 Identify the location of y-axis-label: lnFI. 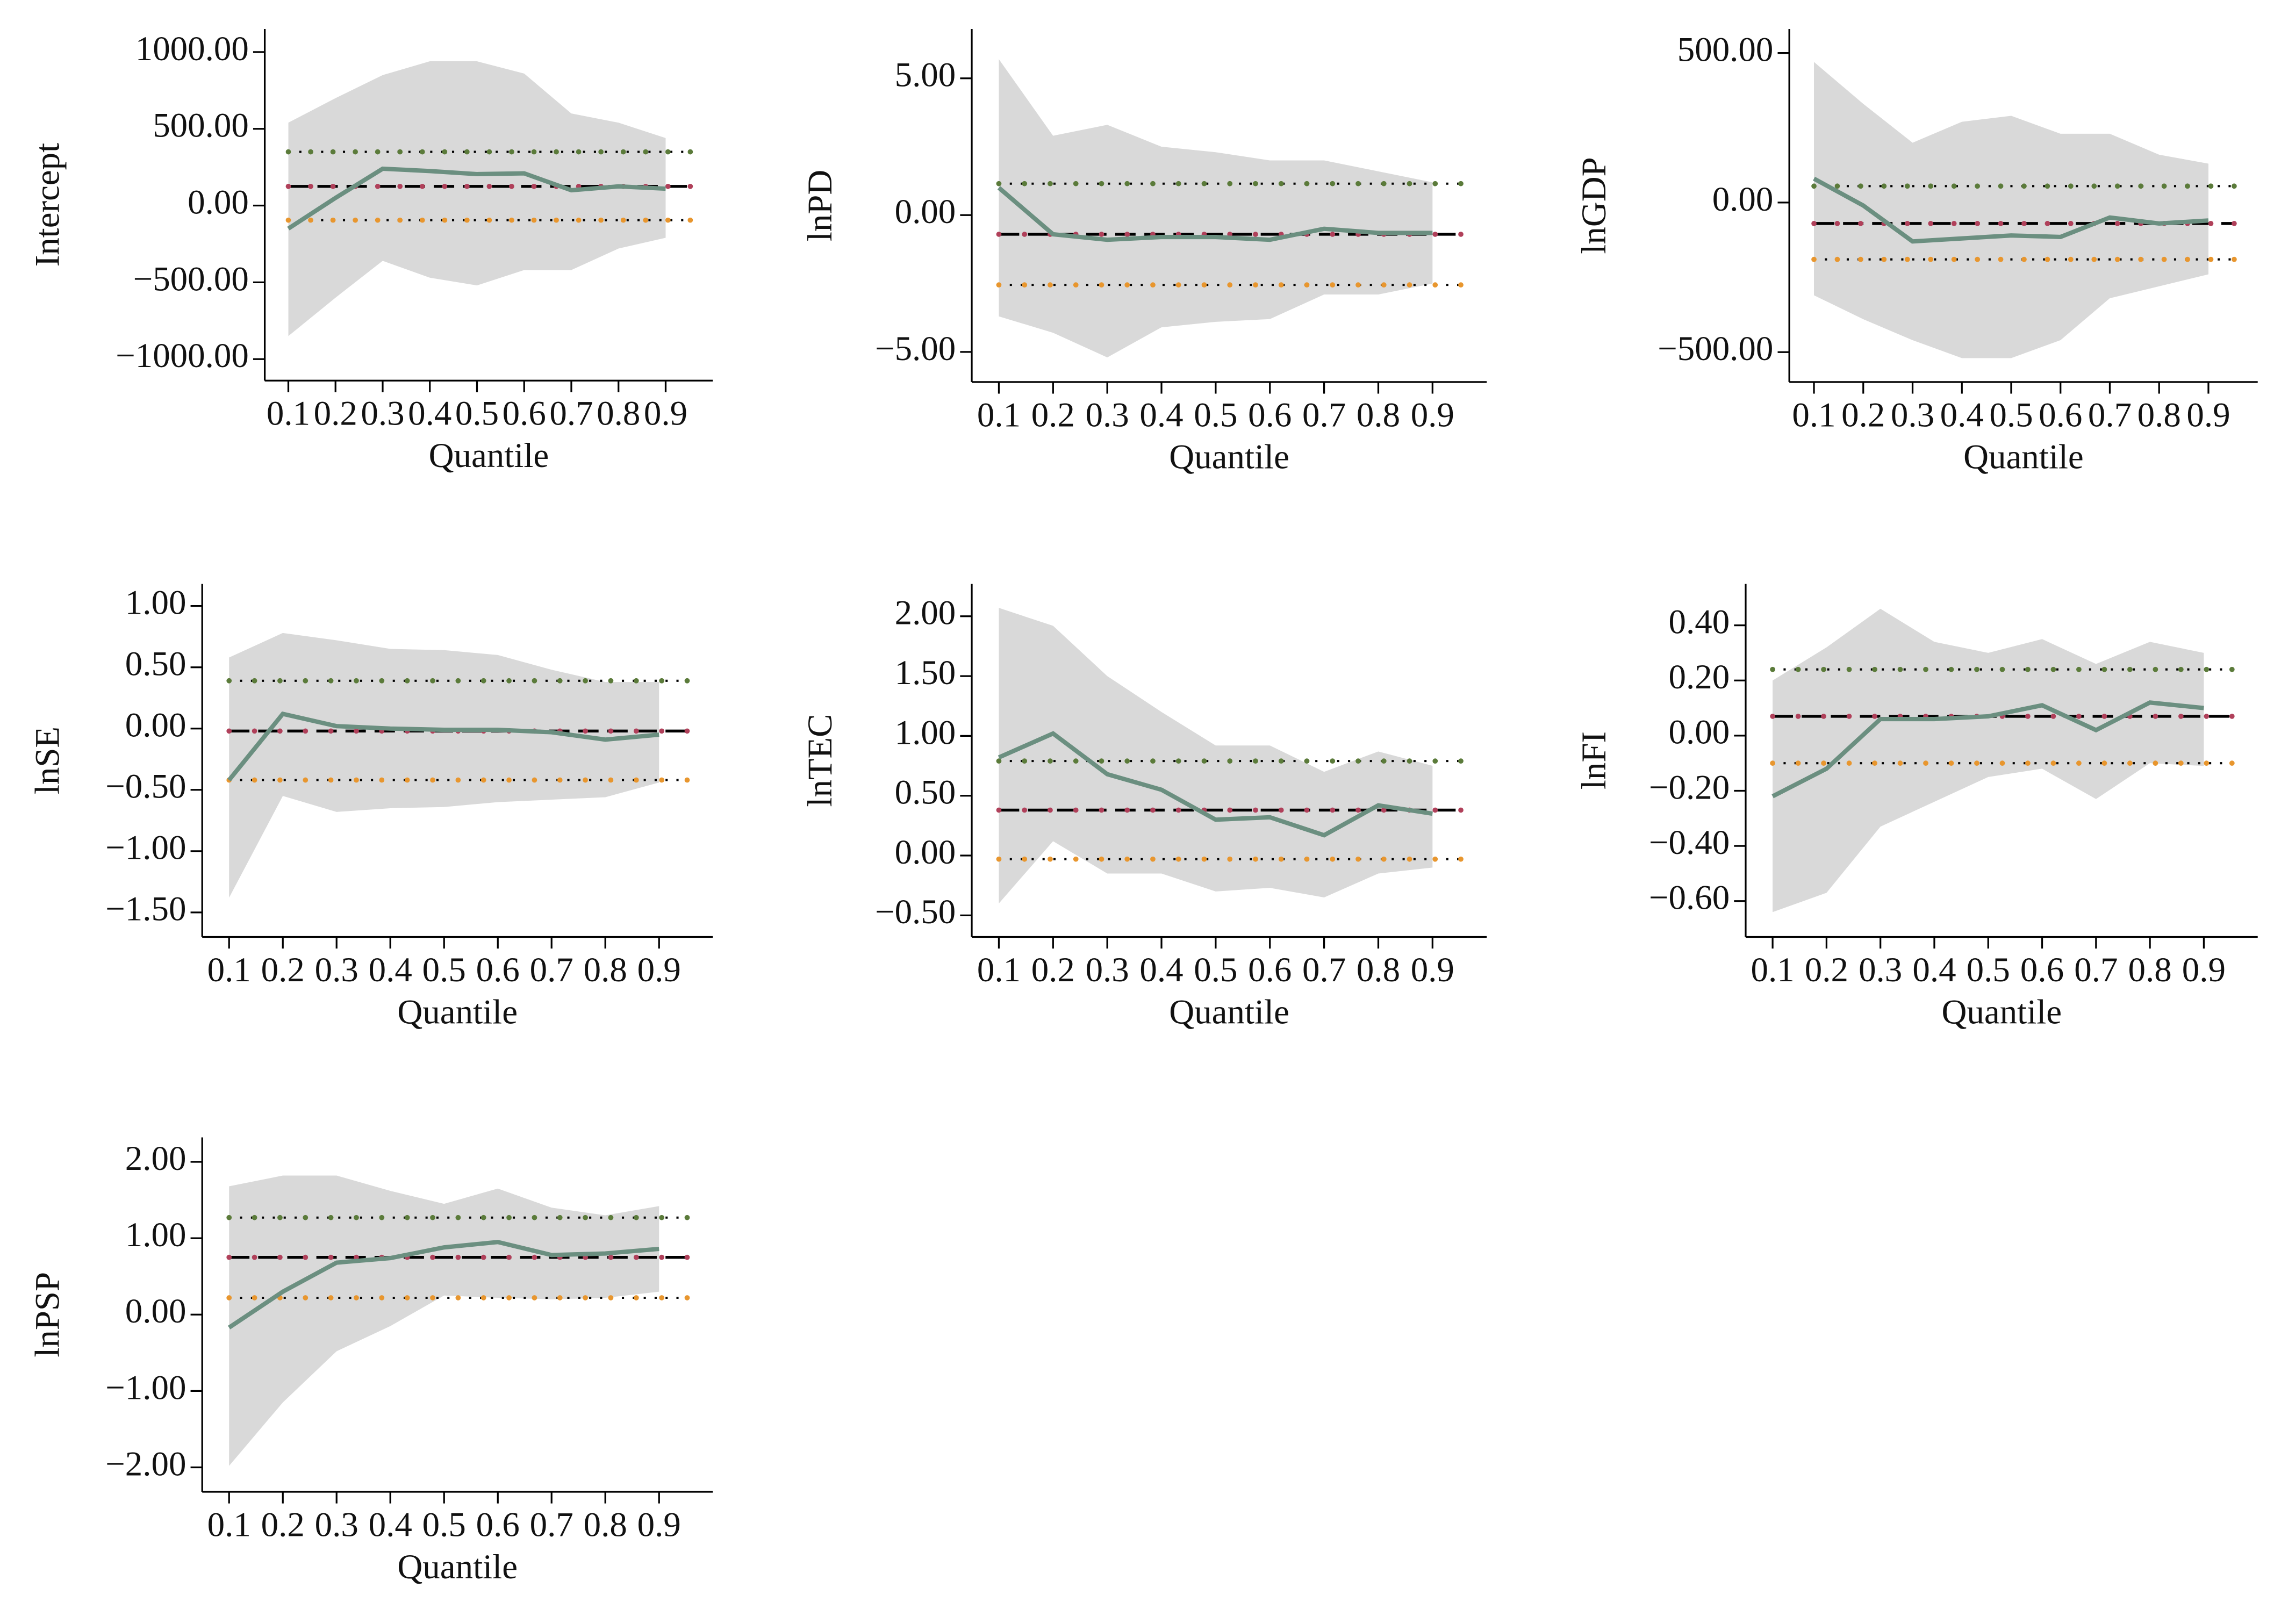
(1594, 760).